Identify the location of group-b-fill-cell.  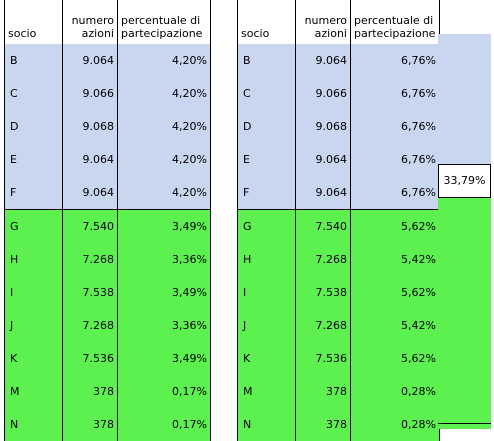
(464, 313).